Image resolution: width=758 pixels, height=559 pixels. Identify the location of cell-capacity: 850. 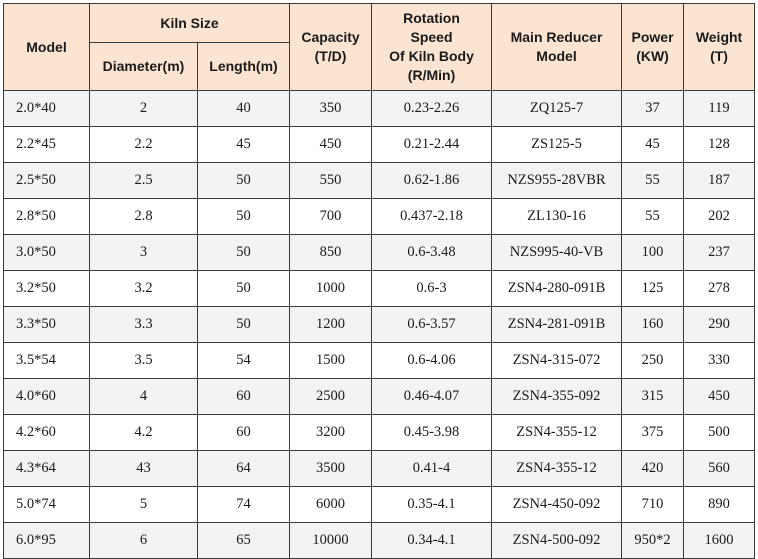
(331, 252).